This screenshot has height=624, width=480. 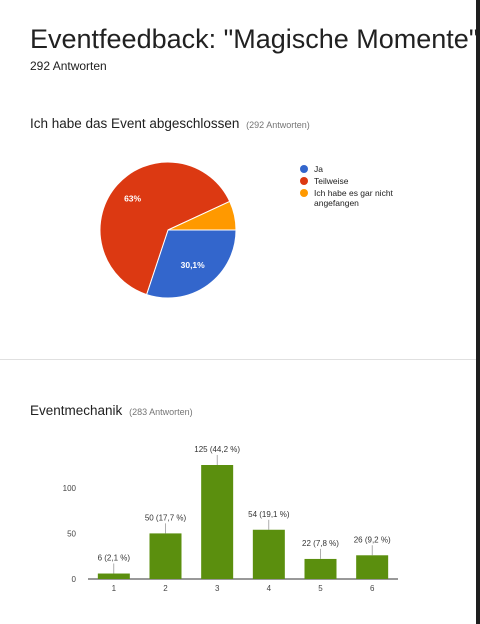 What do you see at coordinates (318, 169) in the screenshot?
I see `legend-label: Ja` at bounding box center [318, 169].